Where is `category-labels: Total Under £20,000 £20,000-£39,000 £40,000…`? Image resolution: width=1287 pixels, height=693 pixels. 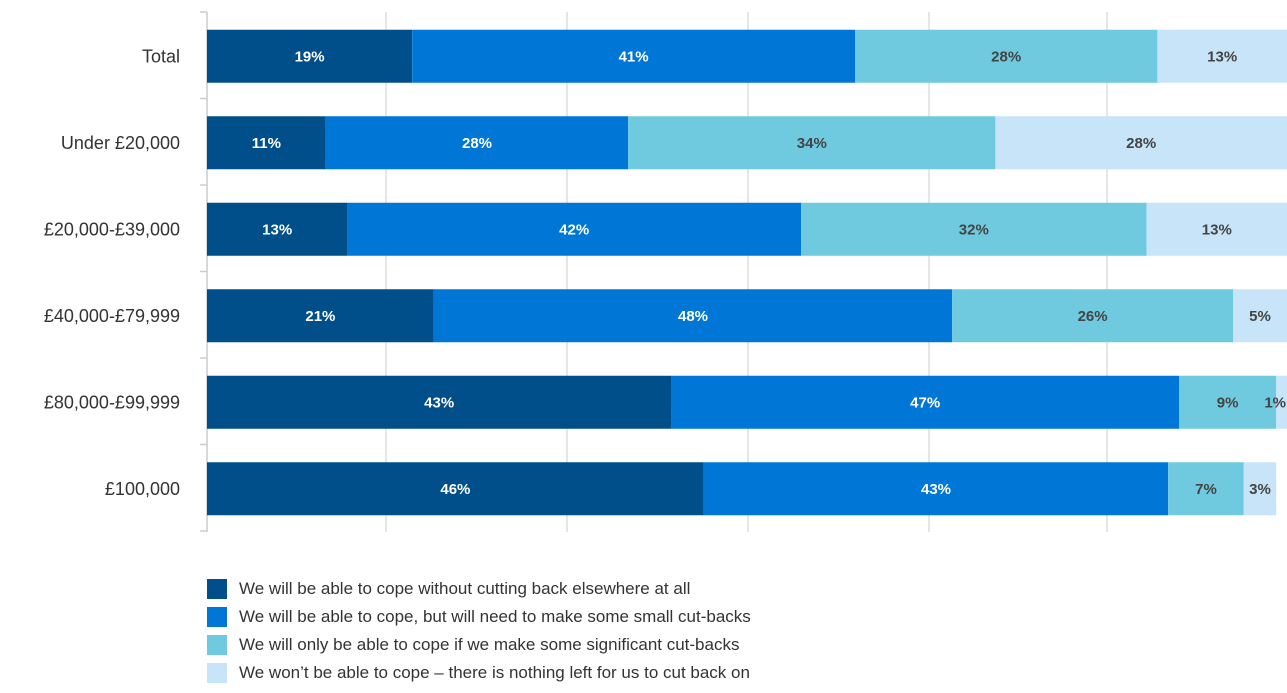
category-labels: Total Under £20,000 £20,000-£39,000 £40,000… is located at coordinates (112, 272).